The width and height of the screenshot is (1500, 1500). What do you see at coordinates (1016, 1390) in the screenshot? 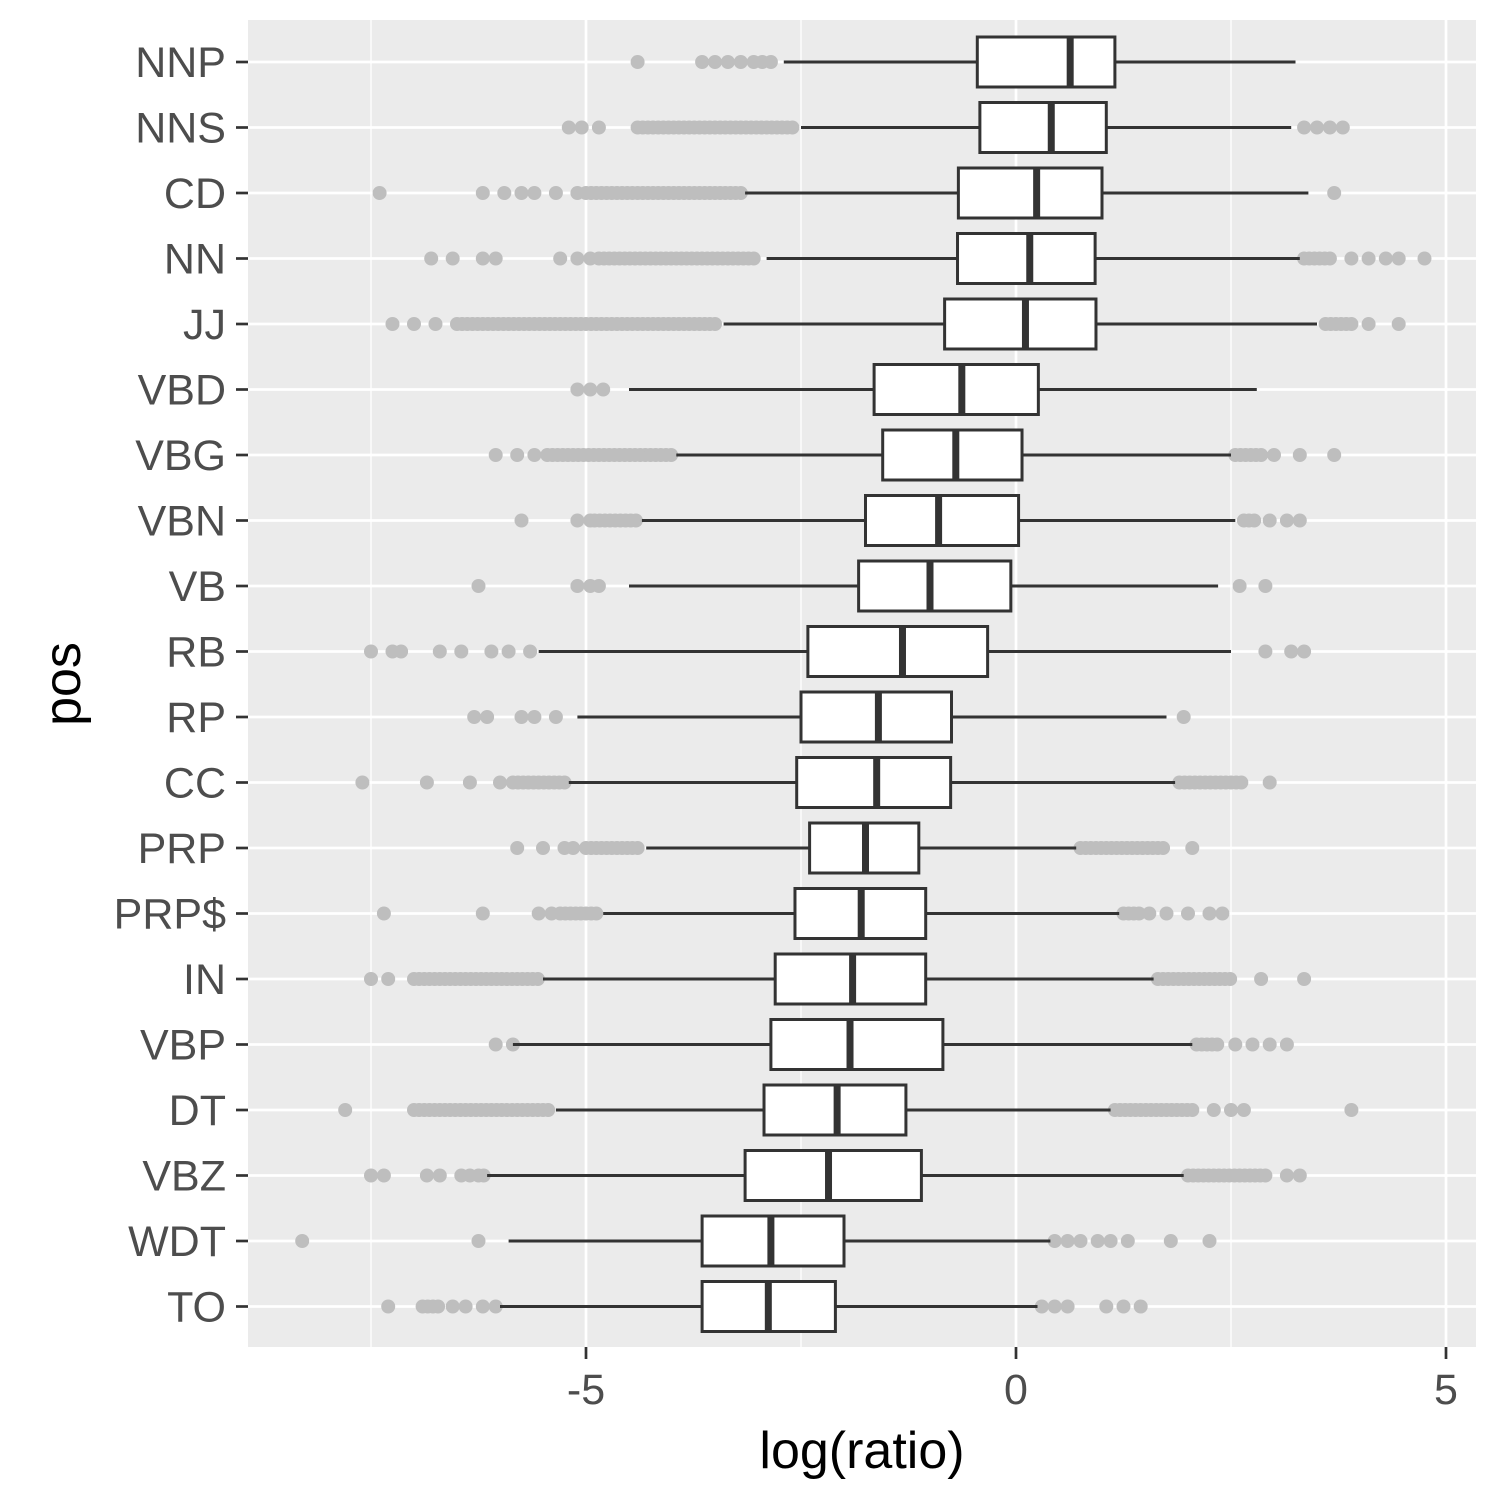
I see `x-tick-label: 0` at bounding box center [1016, 1390].